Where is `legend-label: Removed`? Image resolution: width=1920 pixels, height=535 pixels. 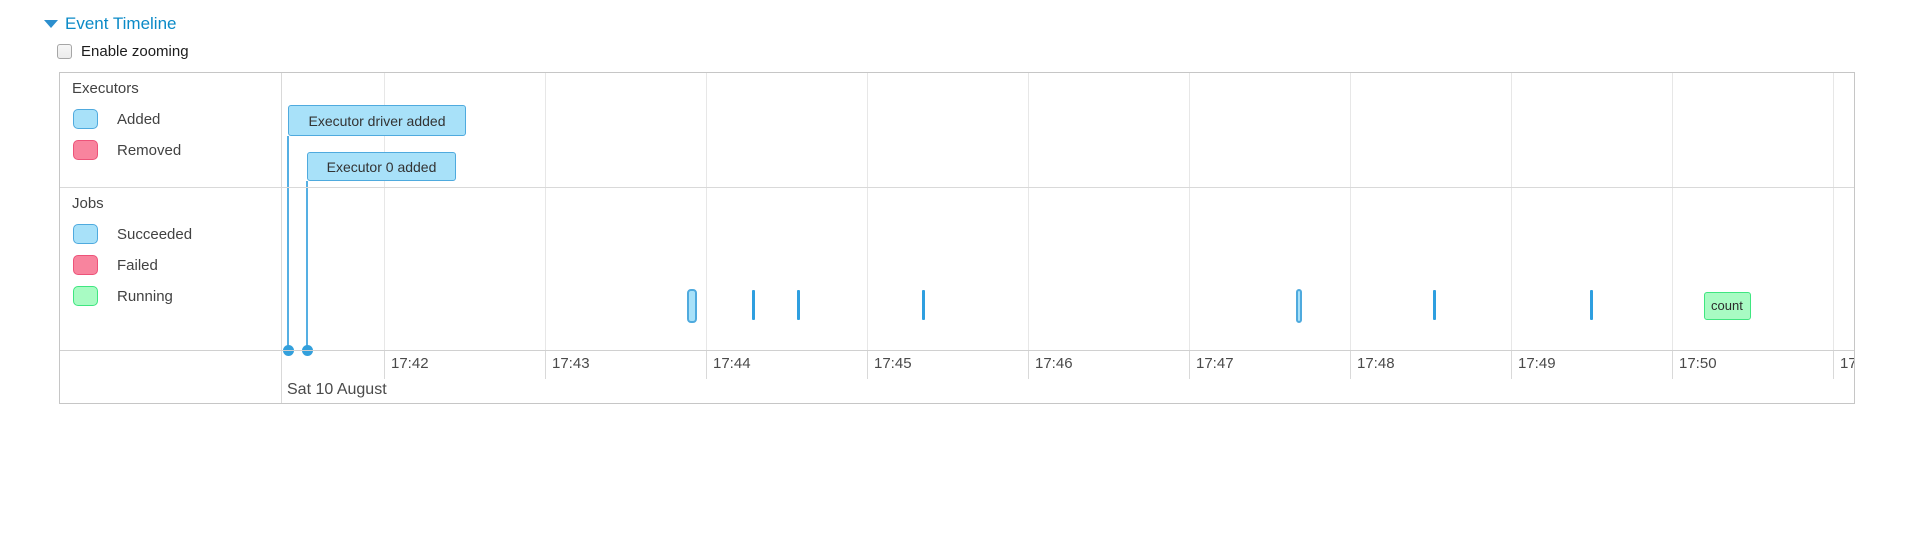
legend-label: Removed is located at coordinates (149, 150).